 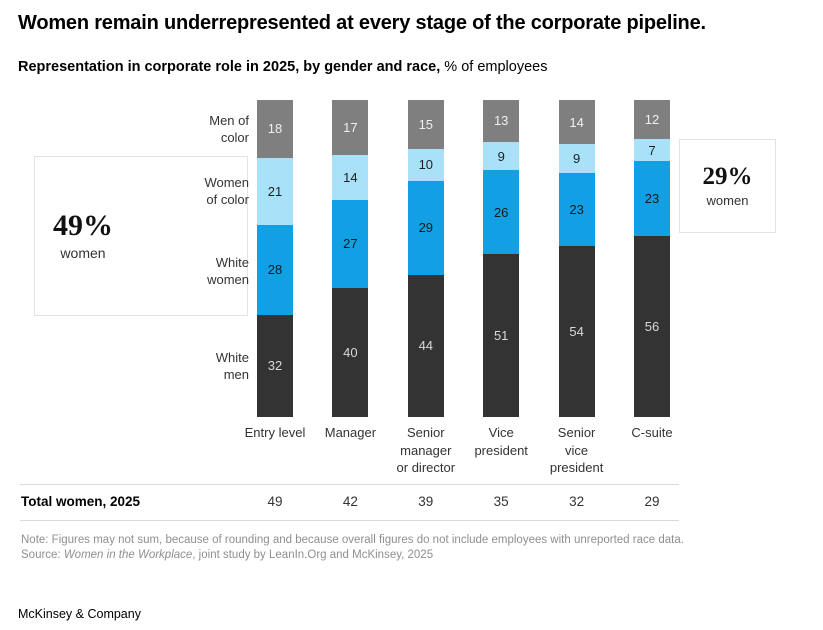 What do you see at coordinates (234, 137) in the screenshot?
I see `series-label-line: color` at bounding box center [234, 137].